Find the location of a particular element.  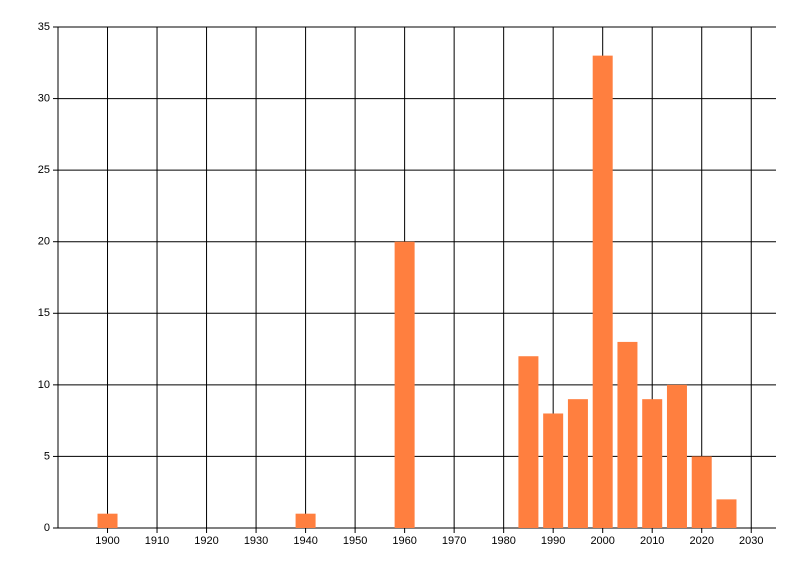

x-tick-label: 1980 is located at coordinates (503, 541).